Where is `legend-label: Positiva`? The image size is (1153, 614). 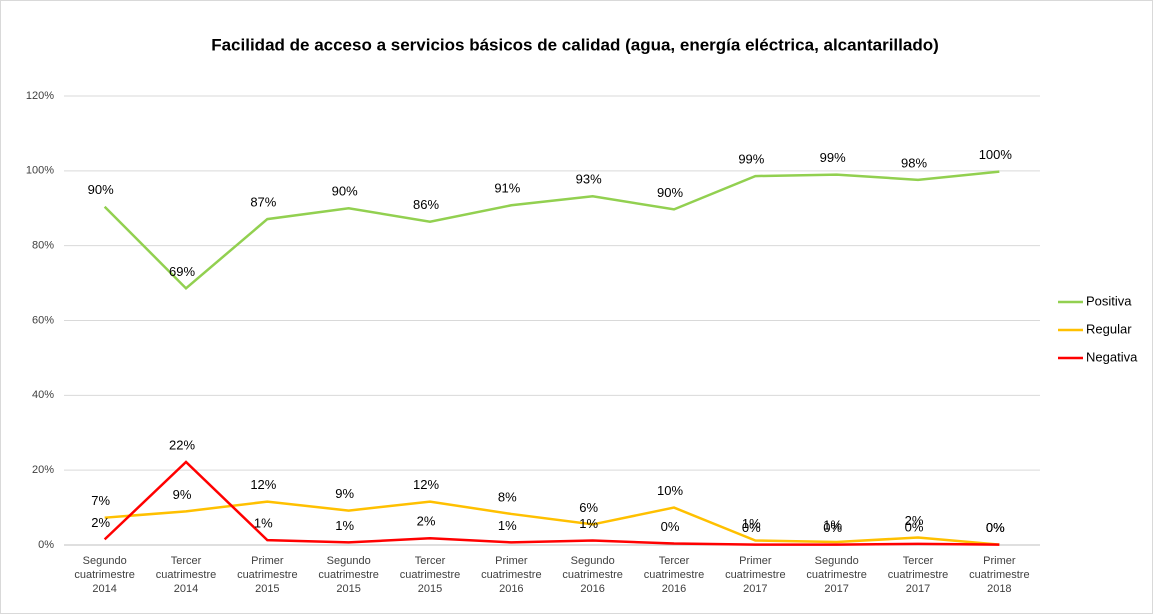 legend-label: Positiva is located at coordinates (1109, 300).